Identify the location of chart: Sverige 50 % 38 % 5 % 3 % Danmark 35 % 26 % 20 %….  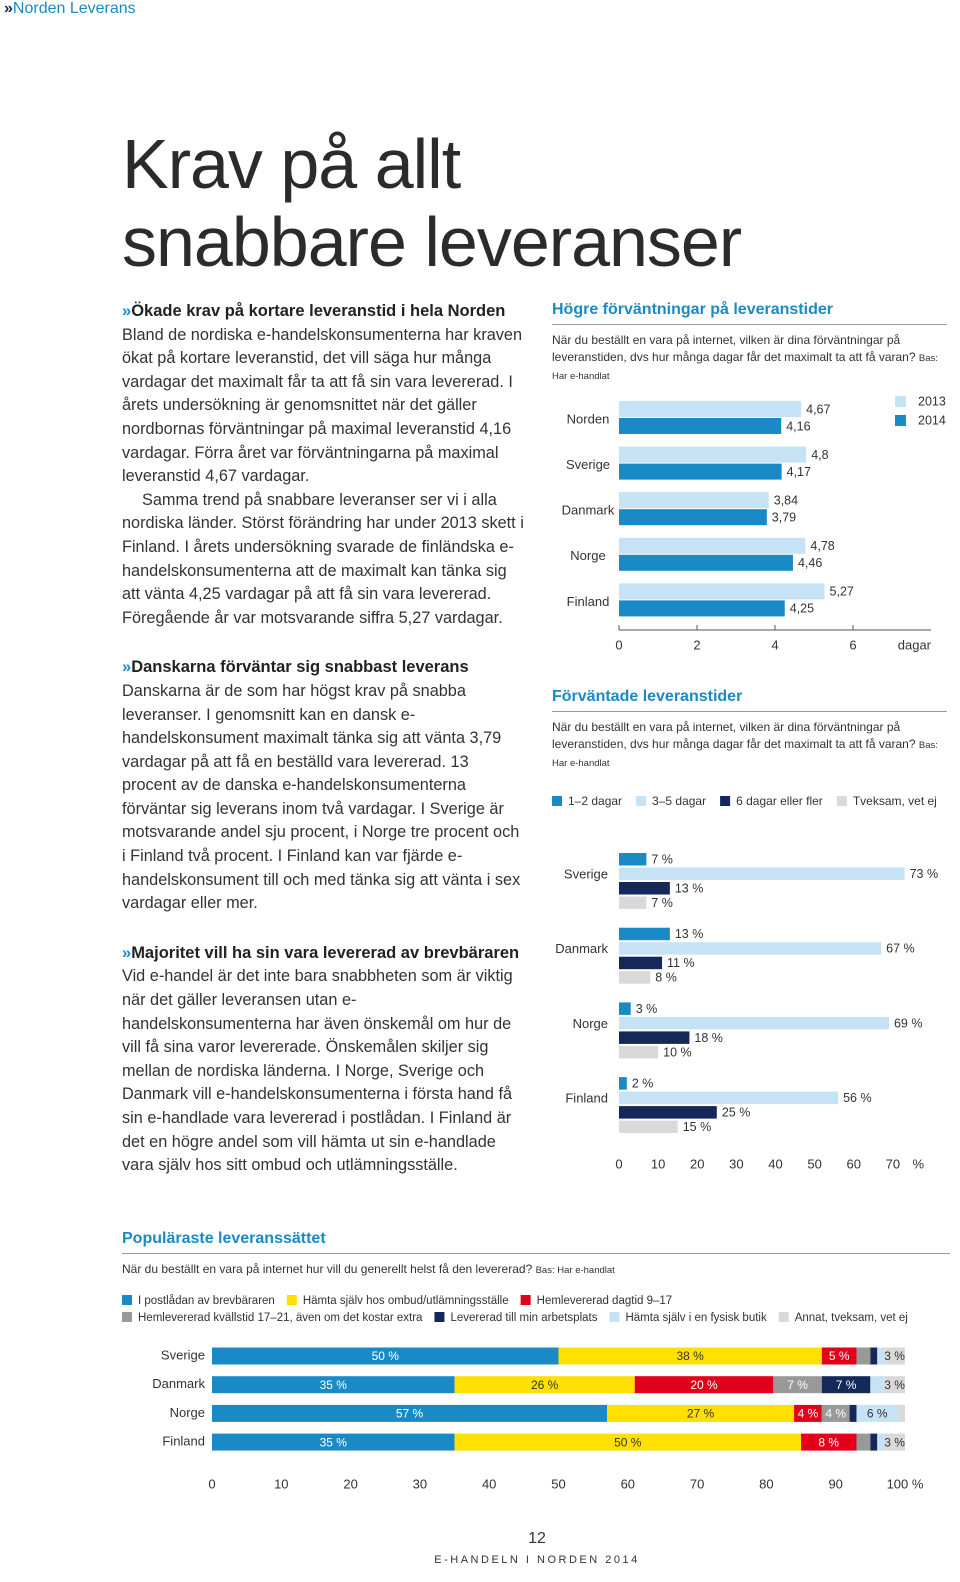
(523, 1393).